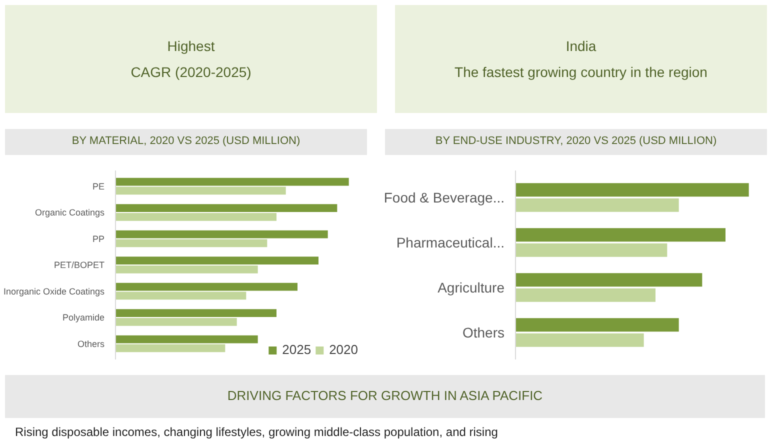  Describe the element at coordinates (581, 72) in the screenshot. I see `text: The fastest growing country in the region` at that location.